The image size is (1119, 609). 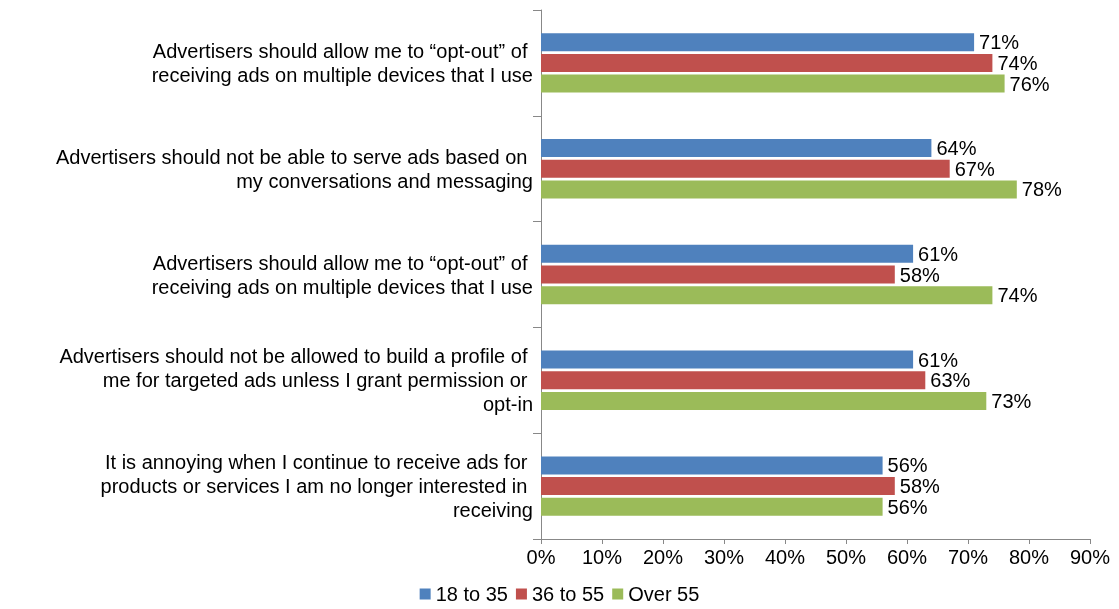 I want to click on x-tick-label: 70%, so click(x=968, y=557).